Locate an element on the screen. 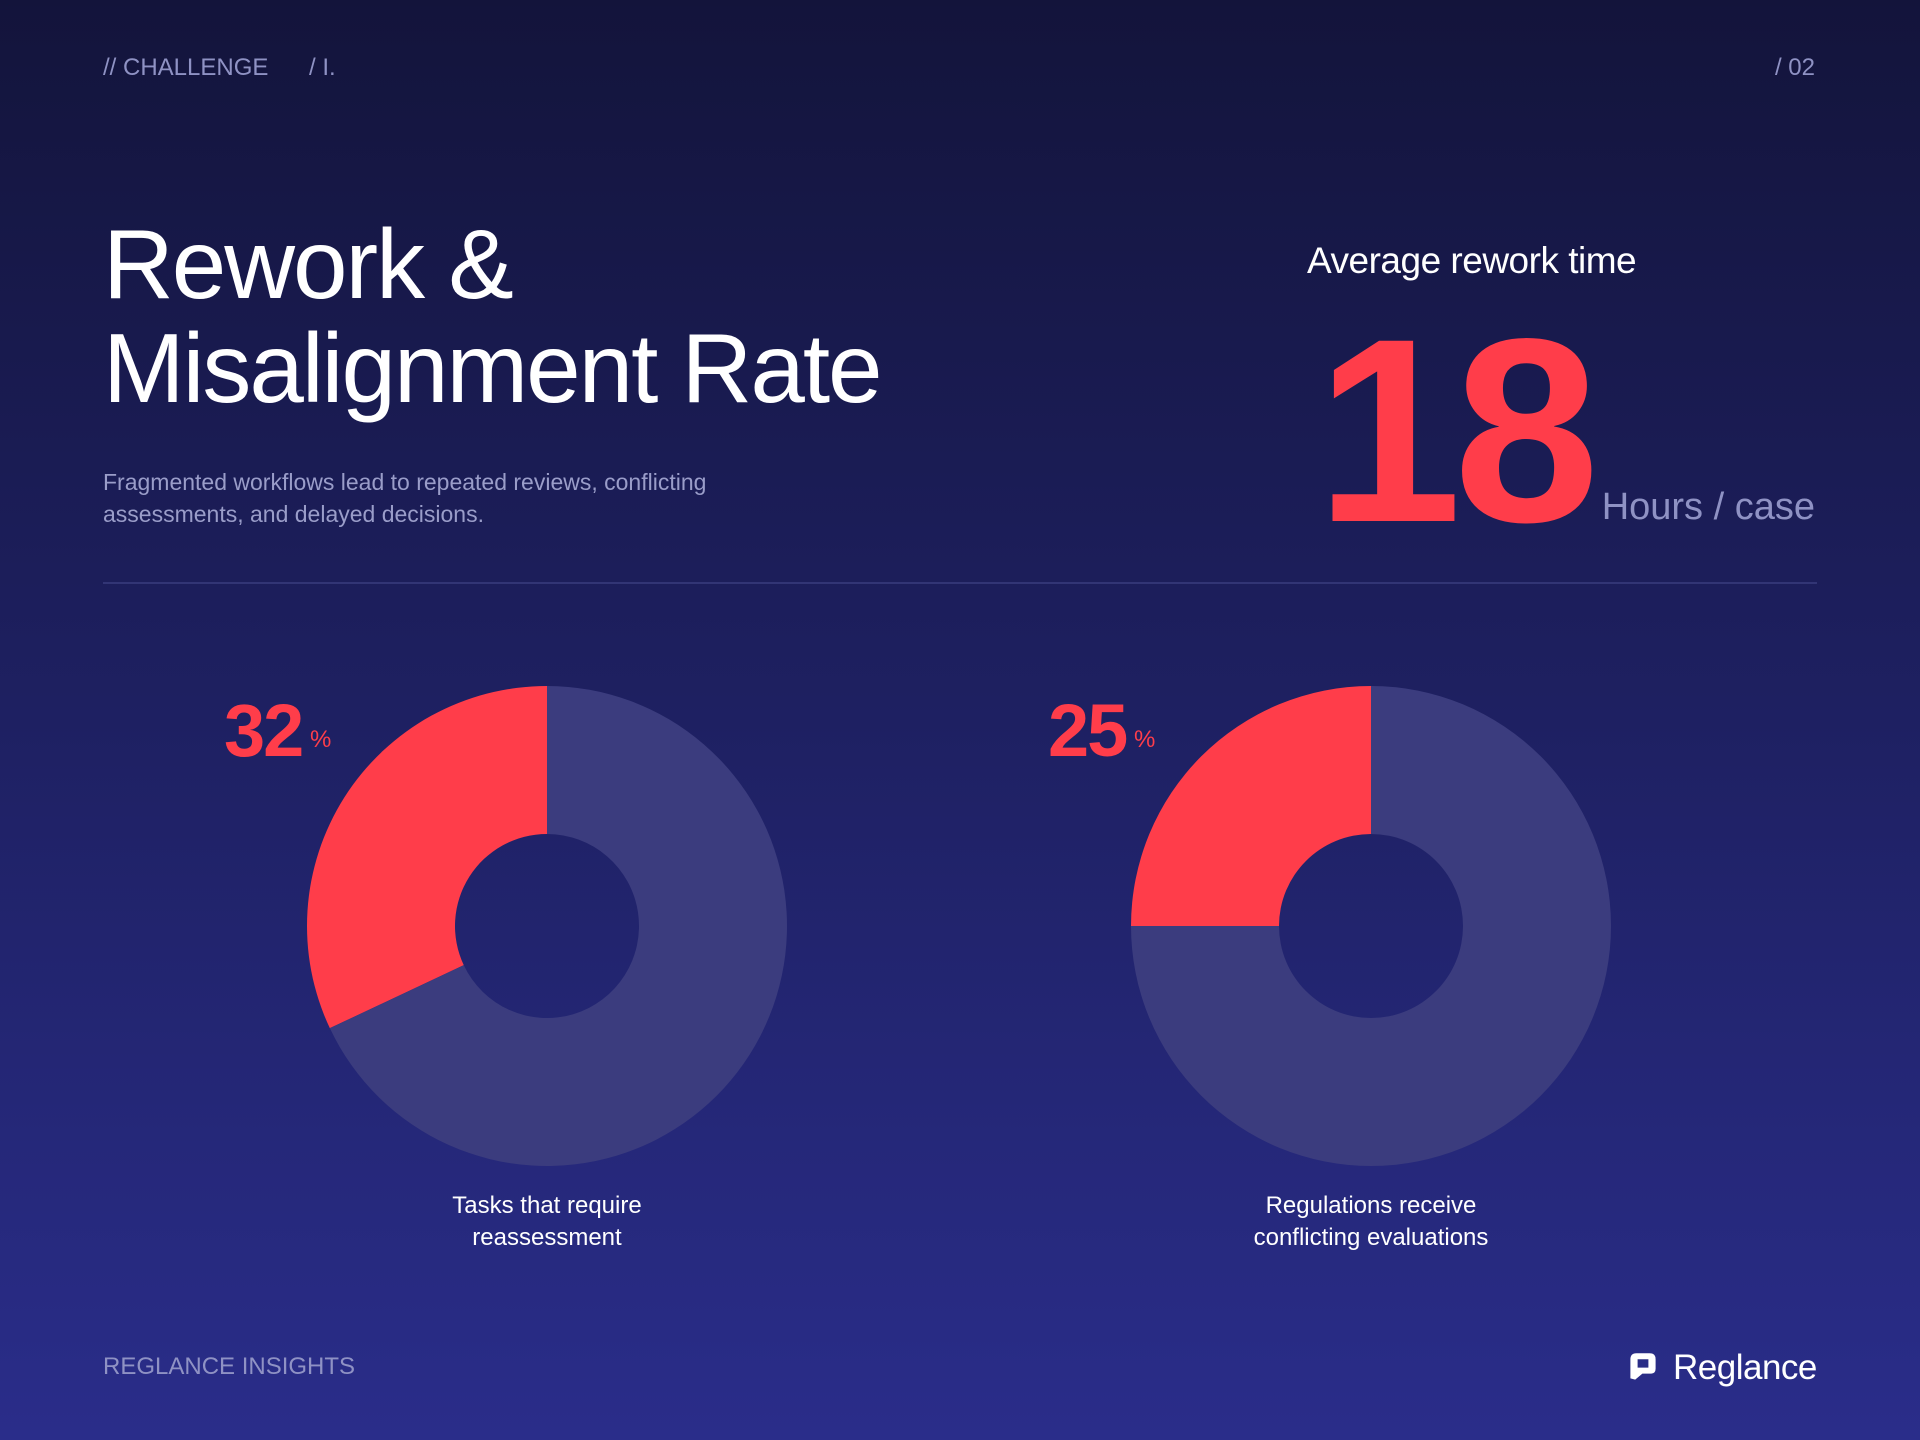 The image size is (1920, 1440). value-label: 32 is located at coordinates (264, 730).